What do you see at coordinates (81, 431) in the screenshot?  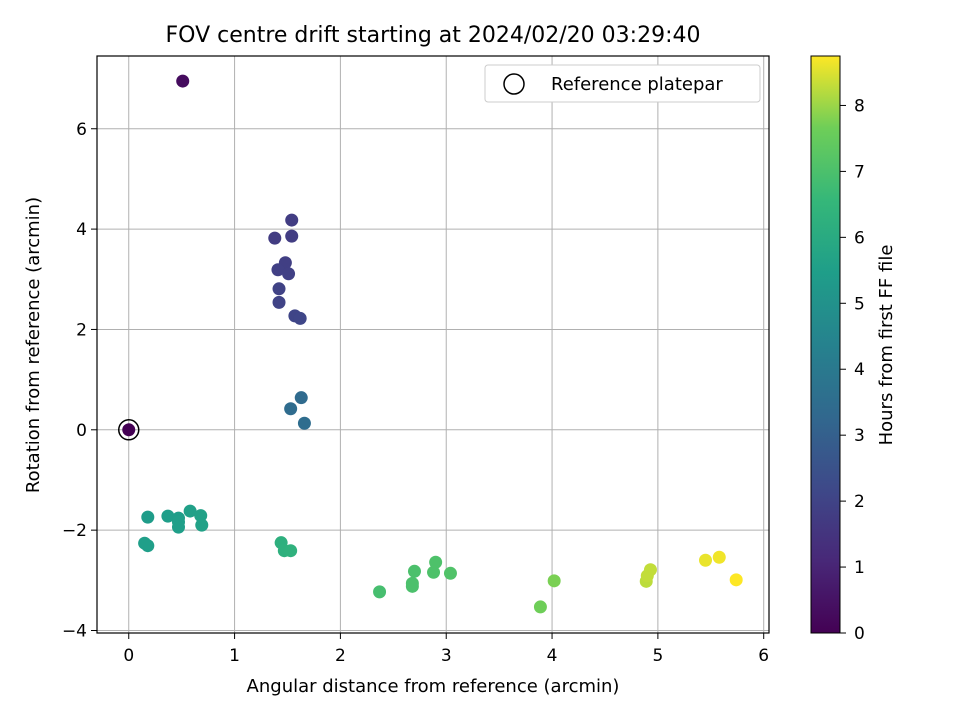 I see `y-tick-label: 0` at bounding box center [81, 431].